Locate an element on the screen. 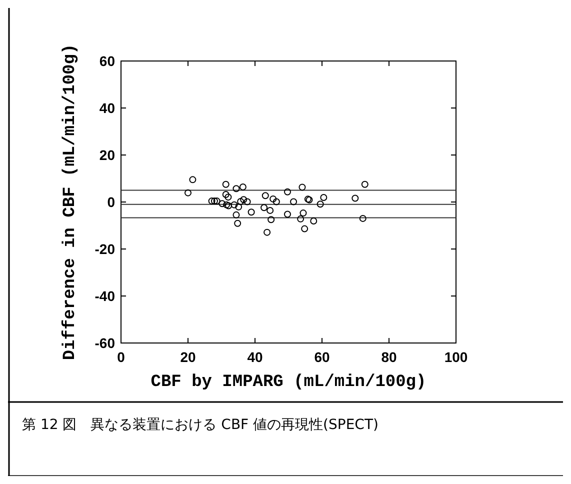  y-tick-label: 0 is located at coordinates (111, 202).